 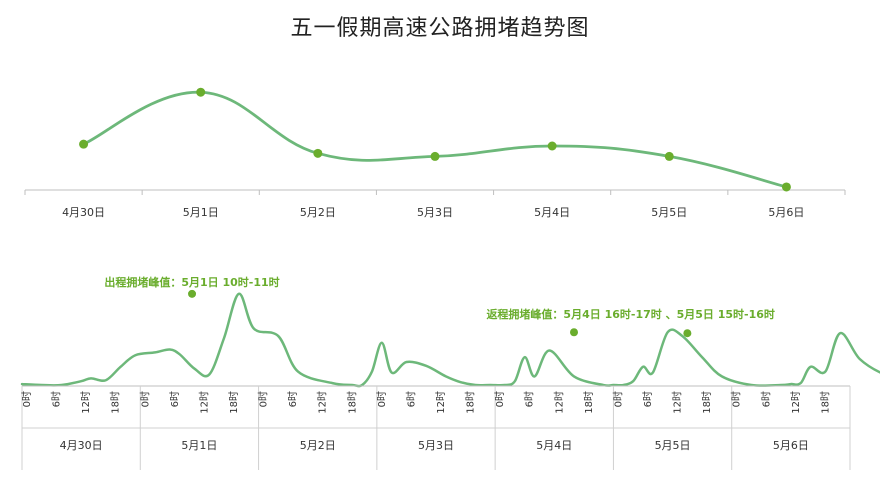 What do you see at coordinates (791, 445) in the screenshot?
I see `bottom-group-label: 5月6日` at bounding box center [791, 445].